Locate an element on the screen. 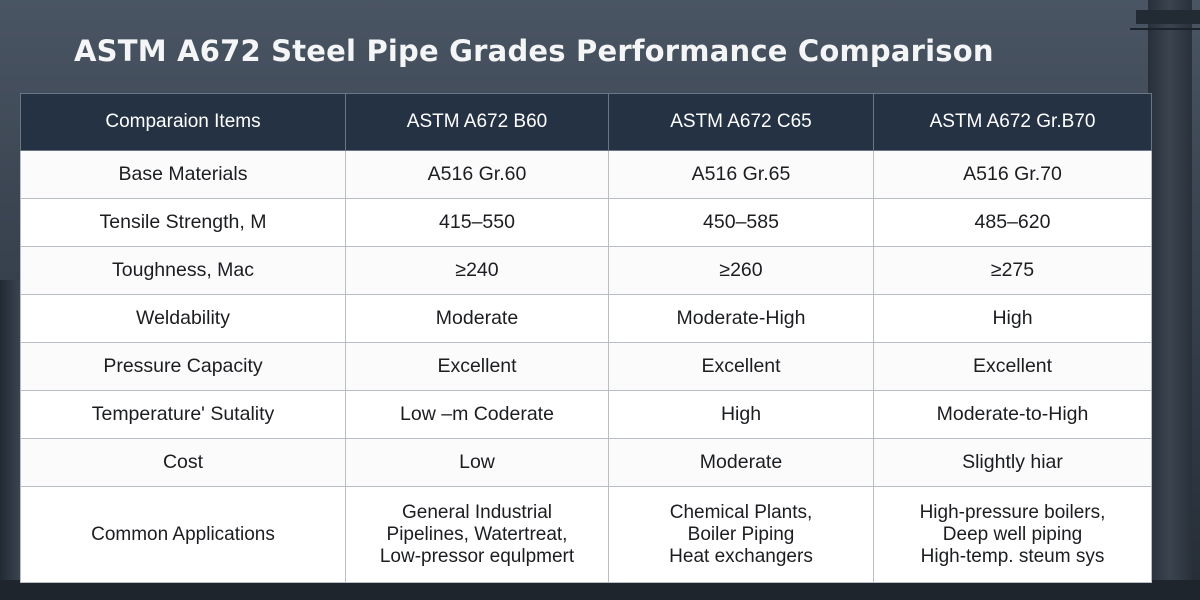 The image size is (1200, 600). cell-b60: Low is located at coordinates (477, 462).